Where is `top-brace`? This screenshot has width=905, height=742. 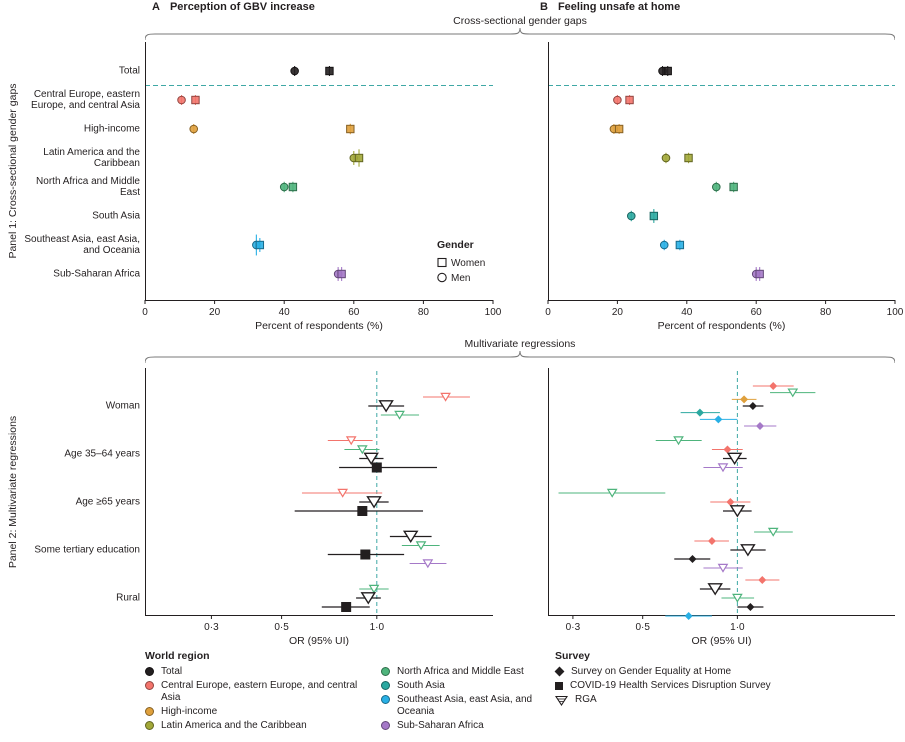 top-brace is located at coordinates (520, 34).